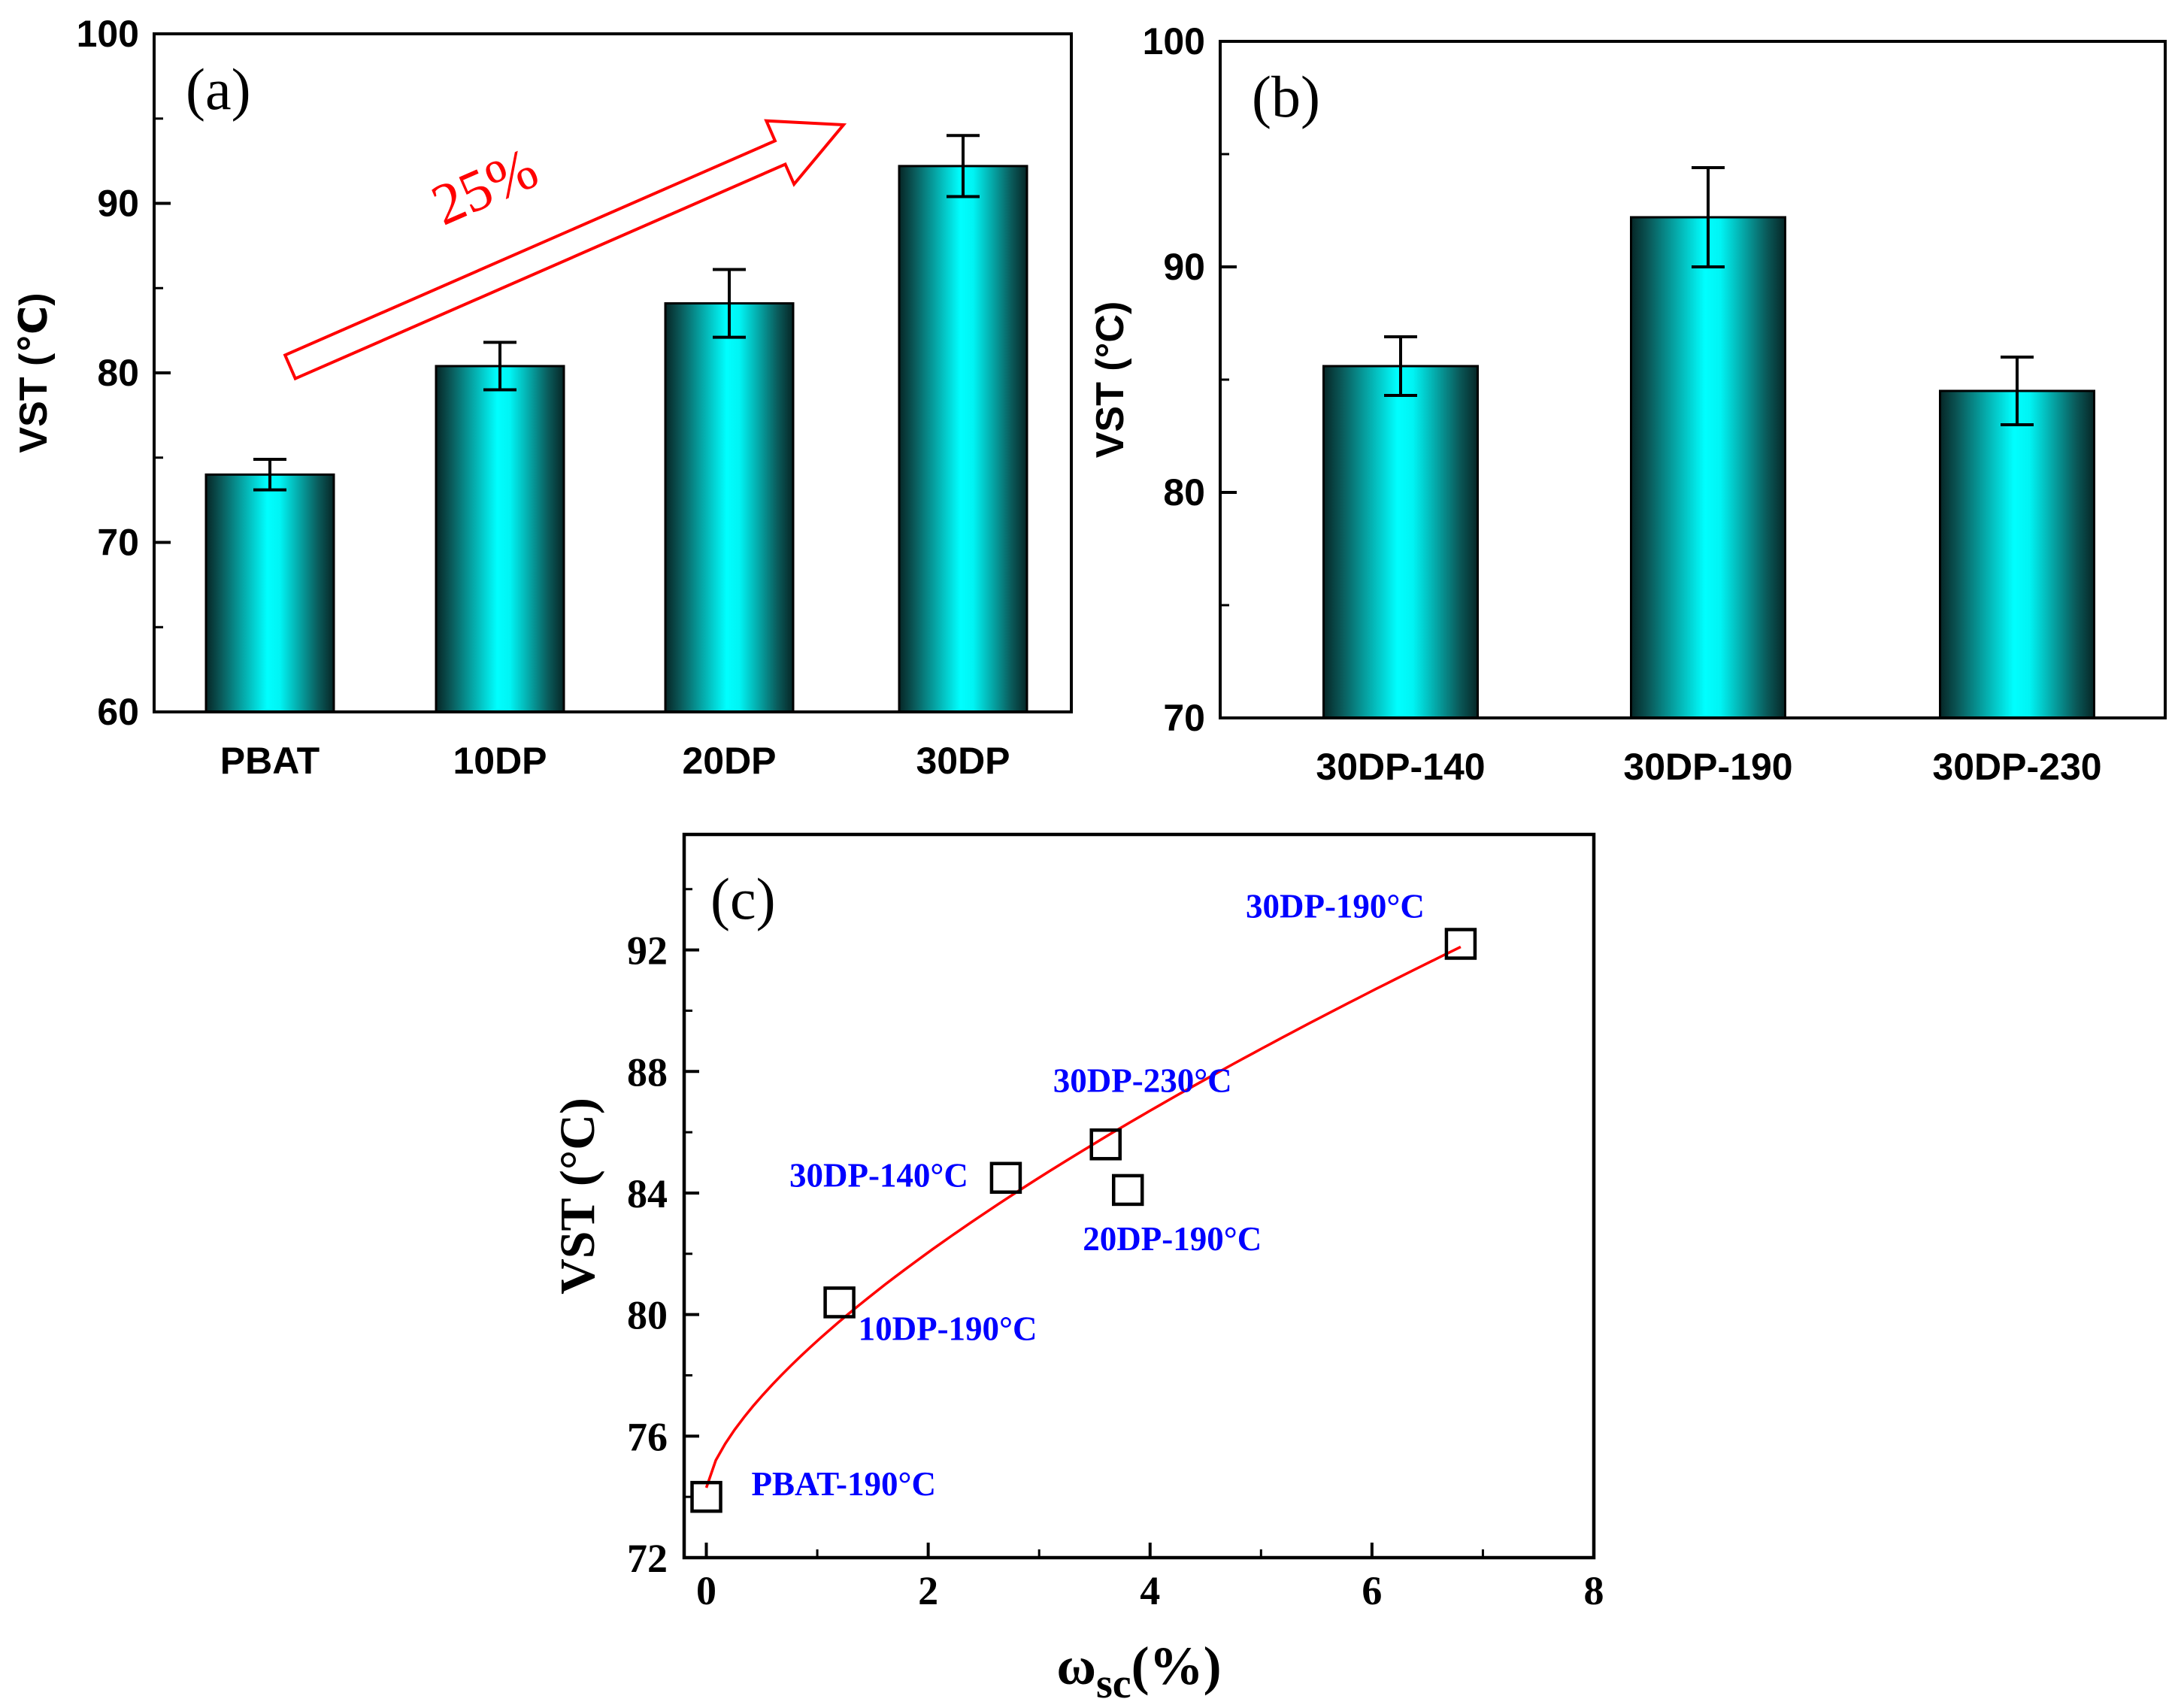  What do you see at coordinates (1594, 1590) in the screenshot?
I see `x-tick-label: 8` at bounding box center [1594, 1590].